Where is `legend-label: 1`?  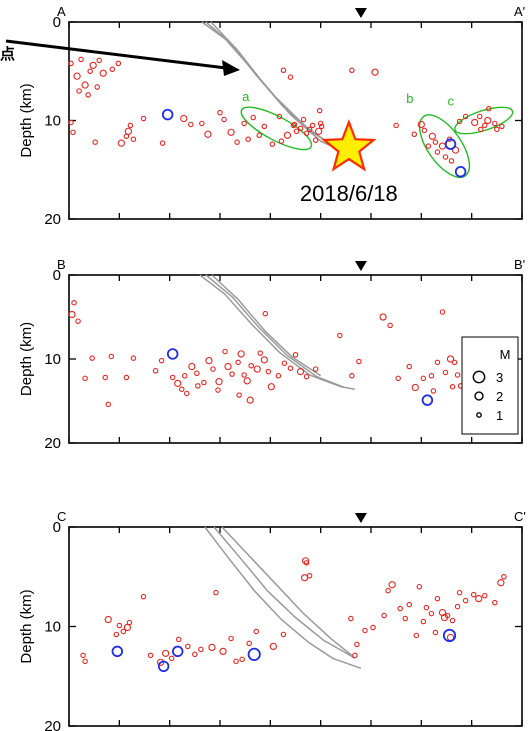
legend-label: 1 is located at coordinates (499, 415).